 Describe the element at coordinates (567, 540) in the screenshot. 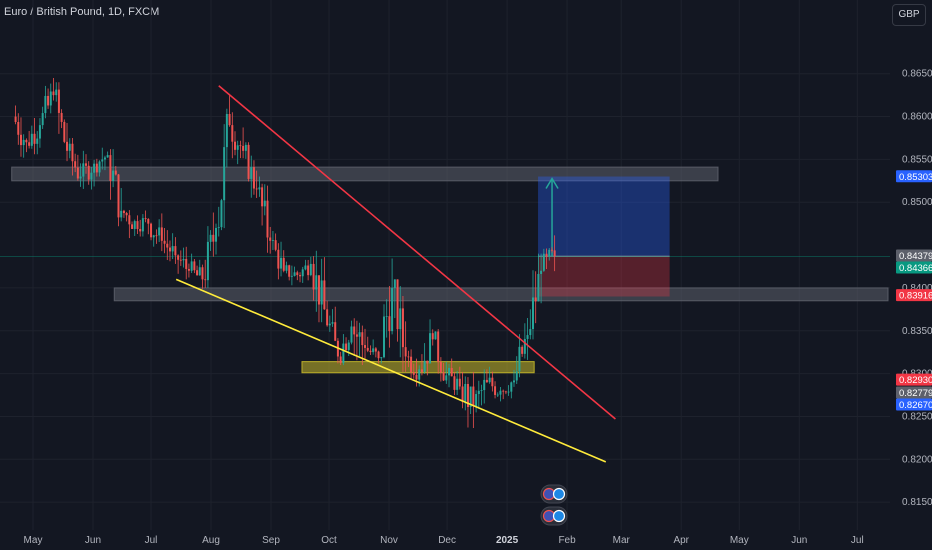

I see `time-tick-label: Feb` at that location.